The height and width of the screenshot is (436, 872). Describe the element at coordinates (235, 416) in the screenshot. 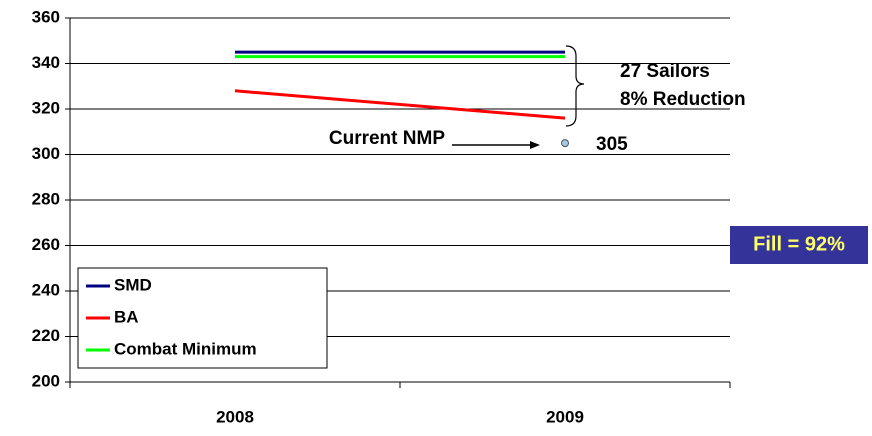

I see `x-tick-label: 2008` at that location.